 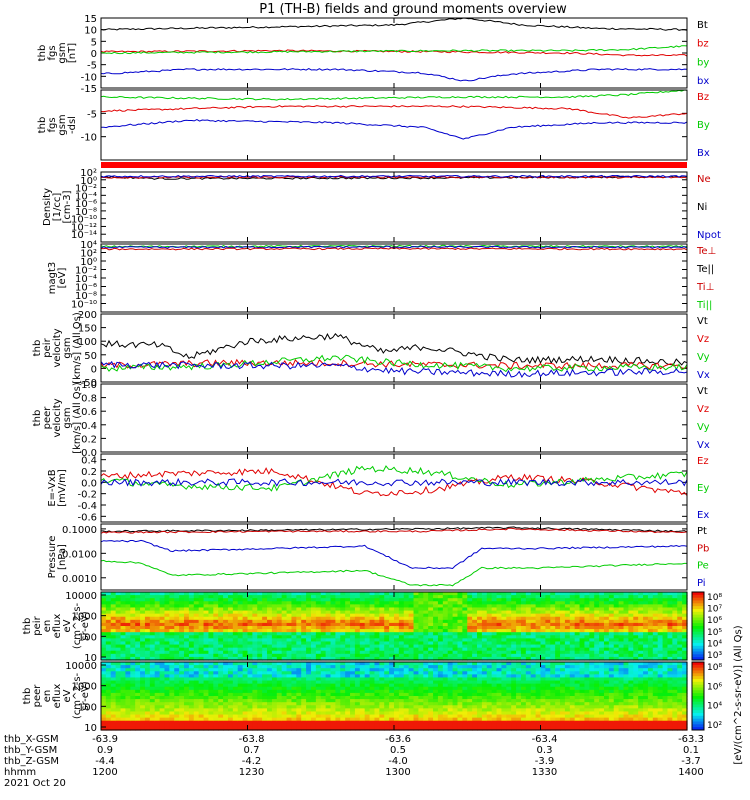 What do you see at coordinates (88, 173) in the screenshot?
I see `y-tick-label: 10²` at bounding box center [88, 173].